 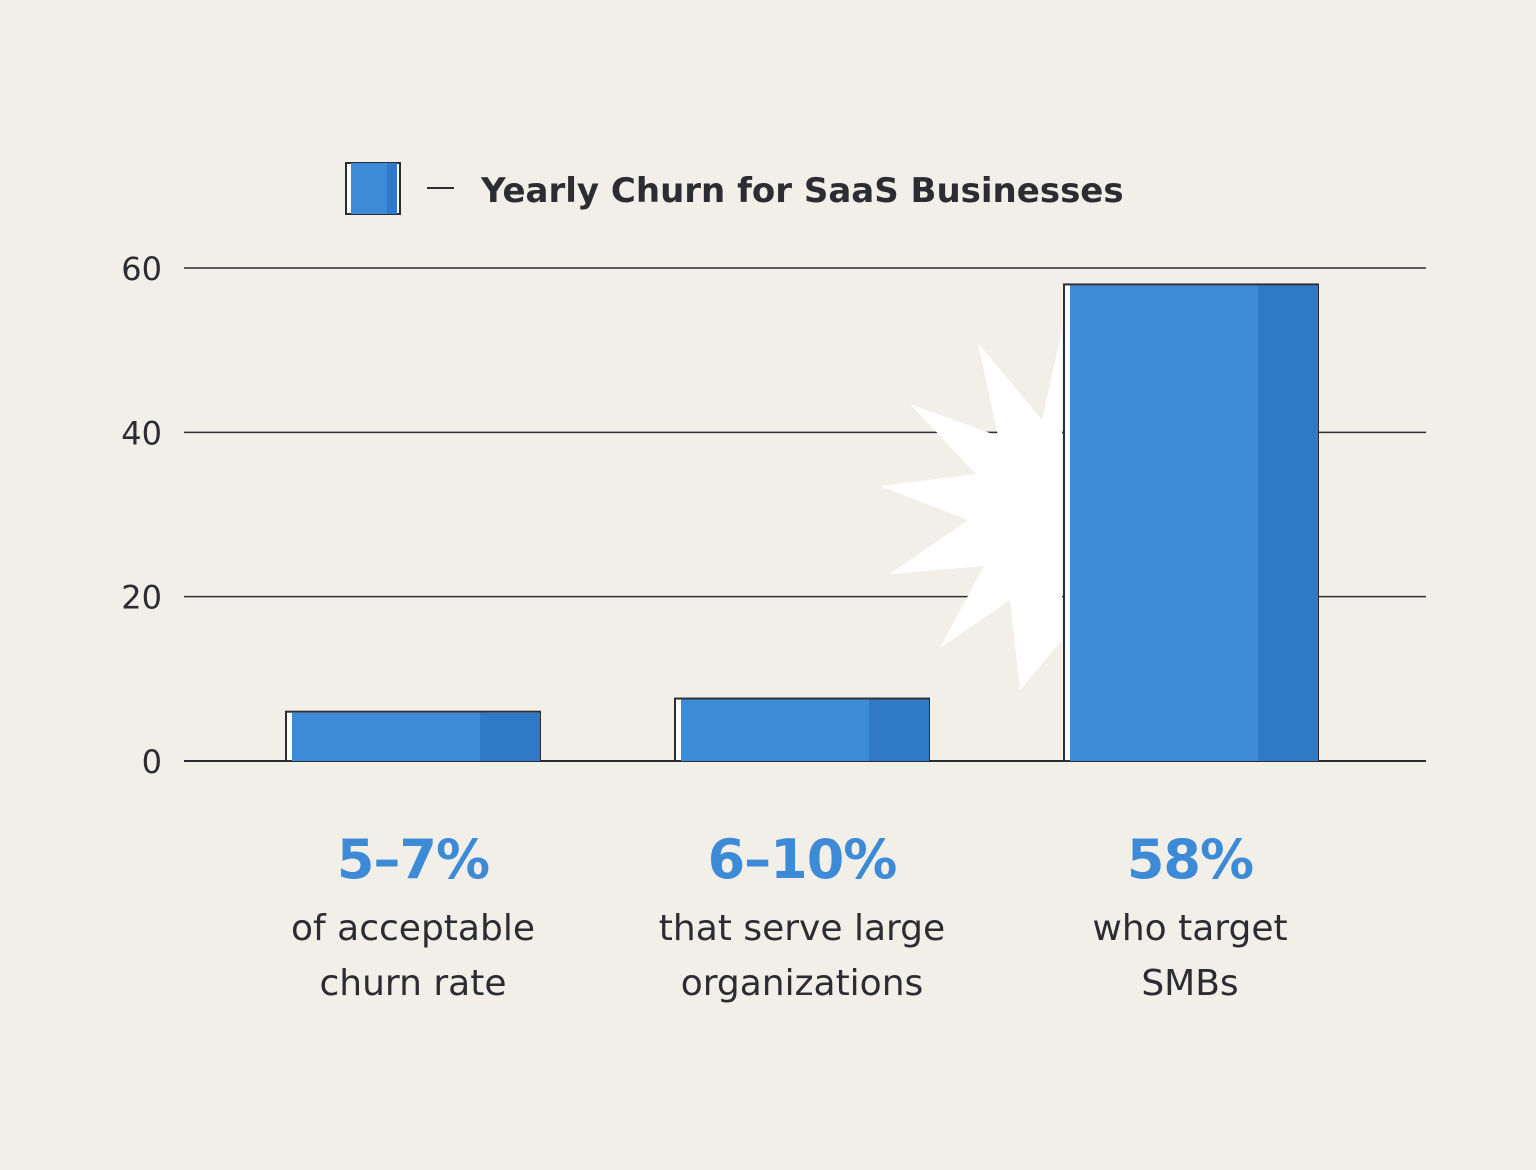 What do you see at coordinates (1189, 983) in the screenshot?
I see `category-label: SMBs` at bounding box center [1189, 983].